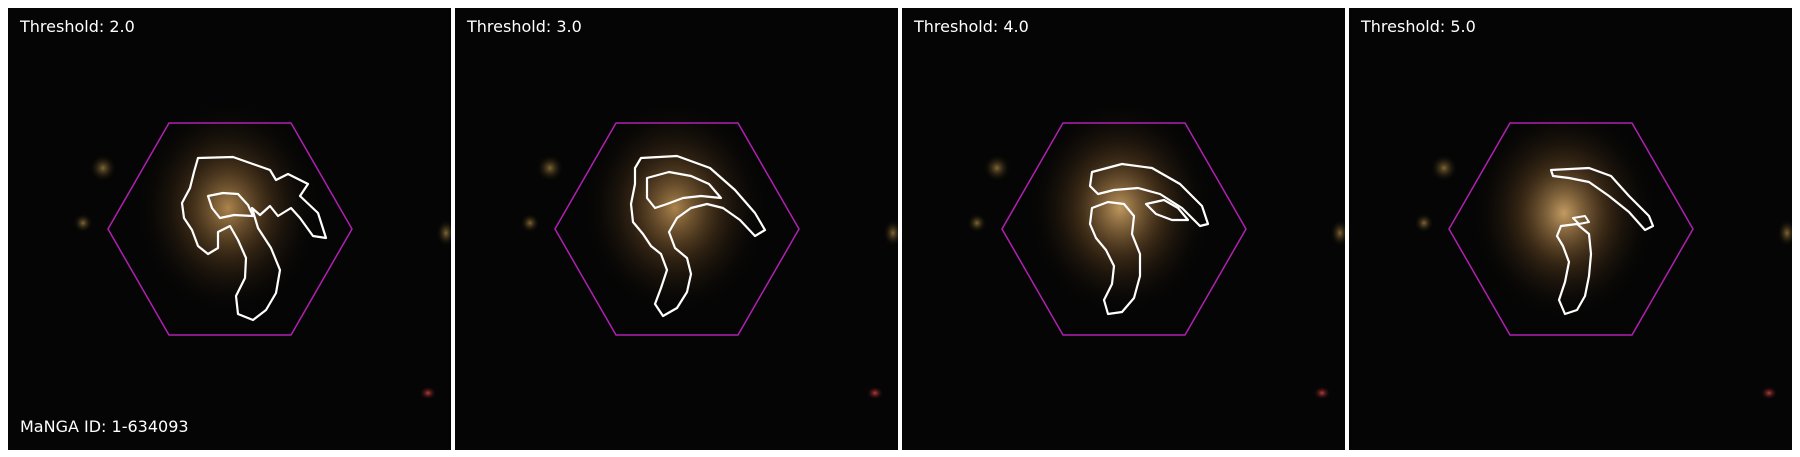  What do you see at coordinates (1418, 26) in the screenshot?
I see `threshold-label: Threshold: 5.0` at bounding box center [1418, 26].